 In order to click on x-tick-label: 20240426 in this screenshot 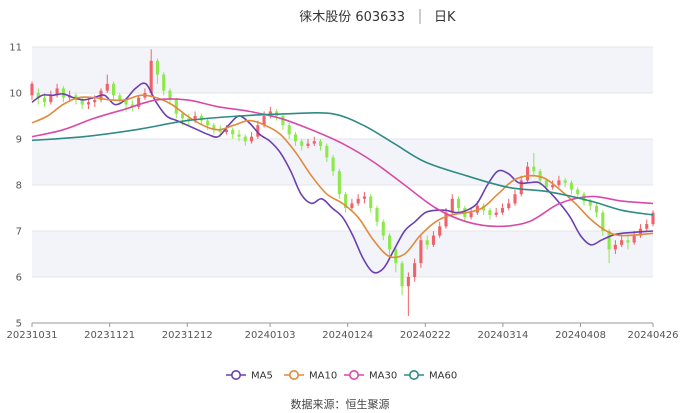, I will do `click(653, 335)`.